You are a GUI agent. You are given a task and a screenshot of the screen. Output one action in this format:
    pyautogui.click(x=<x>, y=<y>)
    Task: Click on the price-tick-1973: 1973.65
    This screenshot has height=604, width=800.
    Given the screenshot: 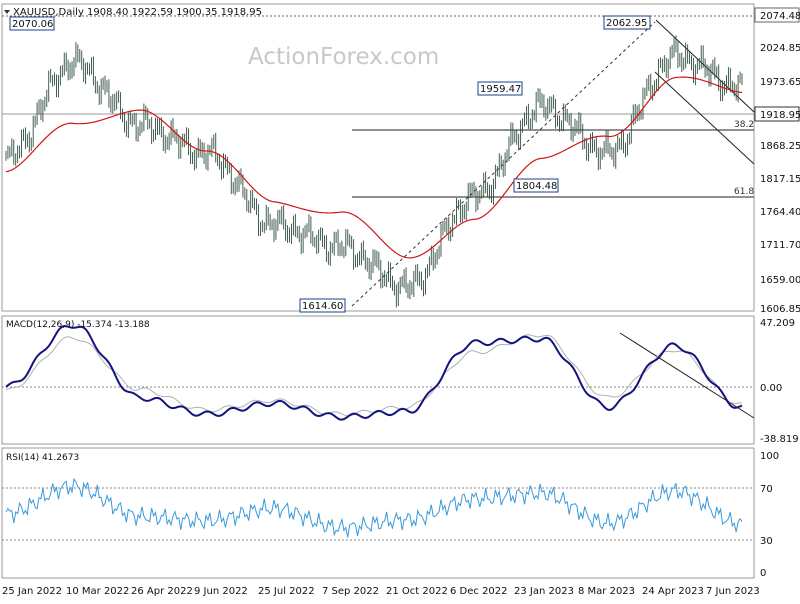 What is the action you would take?
    pyautogui.click(x=780, y=82)
    